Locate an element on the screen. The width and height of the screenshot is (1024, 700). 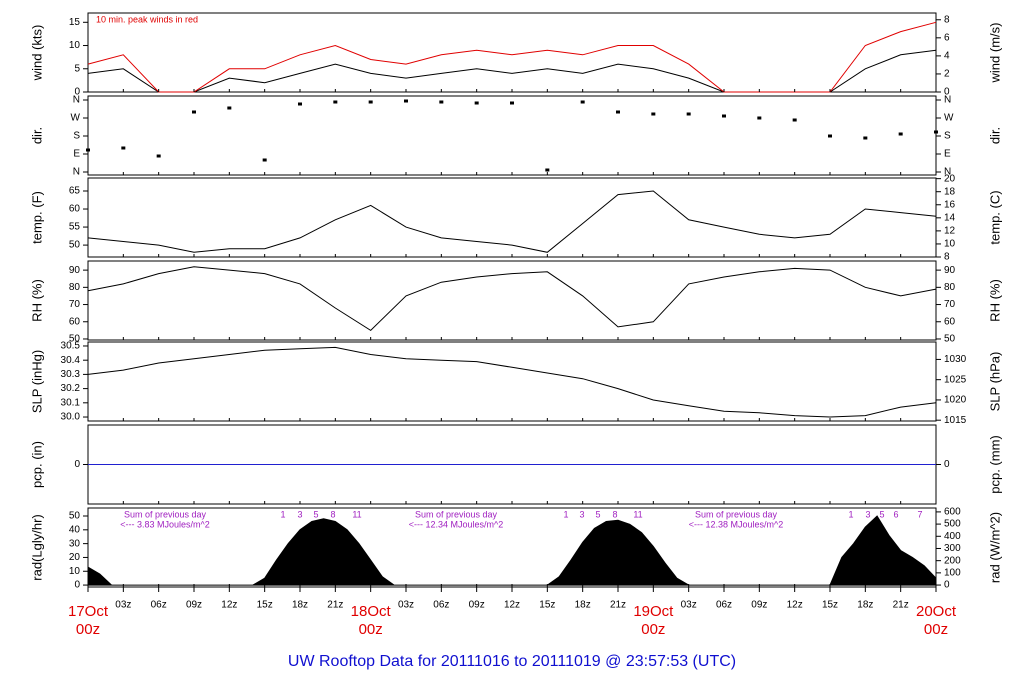
x-tick-label: 09z is located at coordinates (759, 605).